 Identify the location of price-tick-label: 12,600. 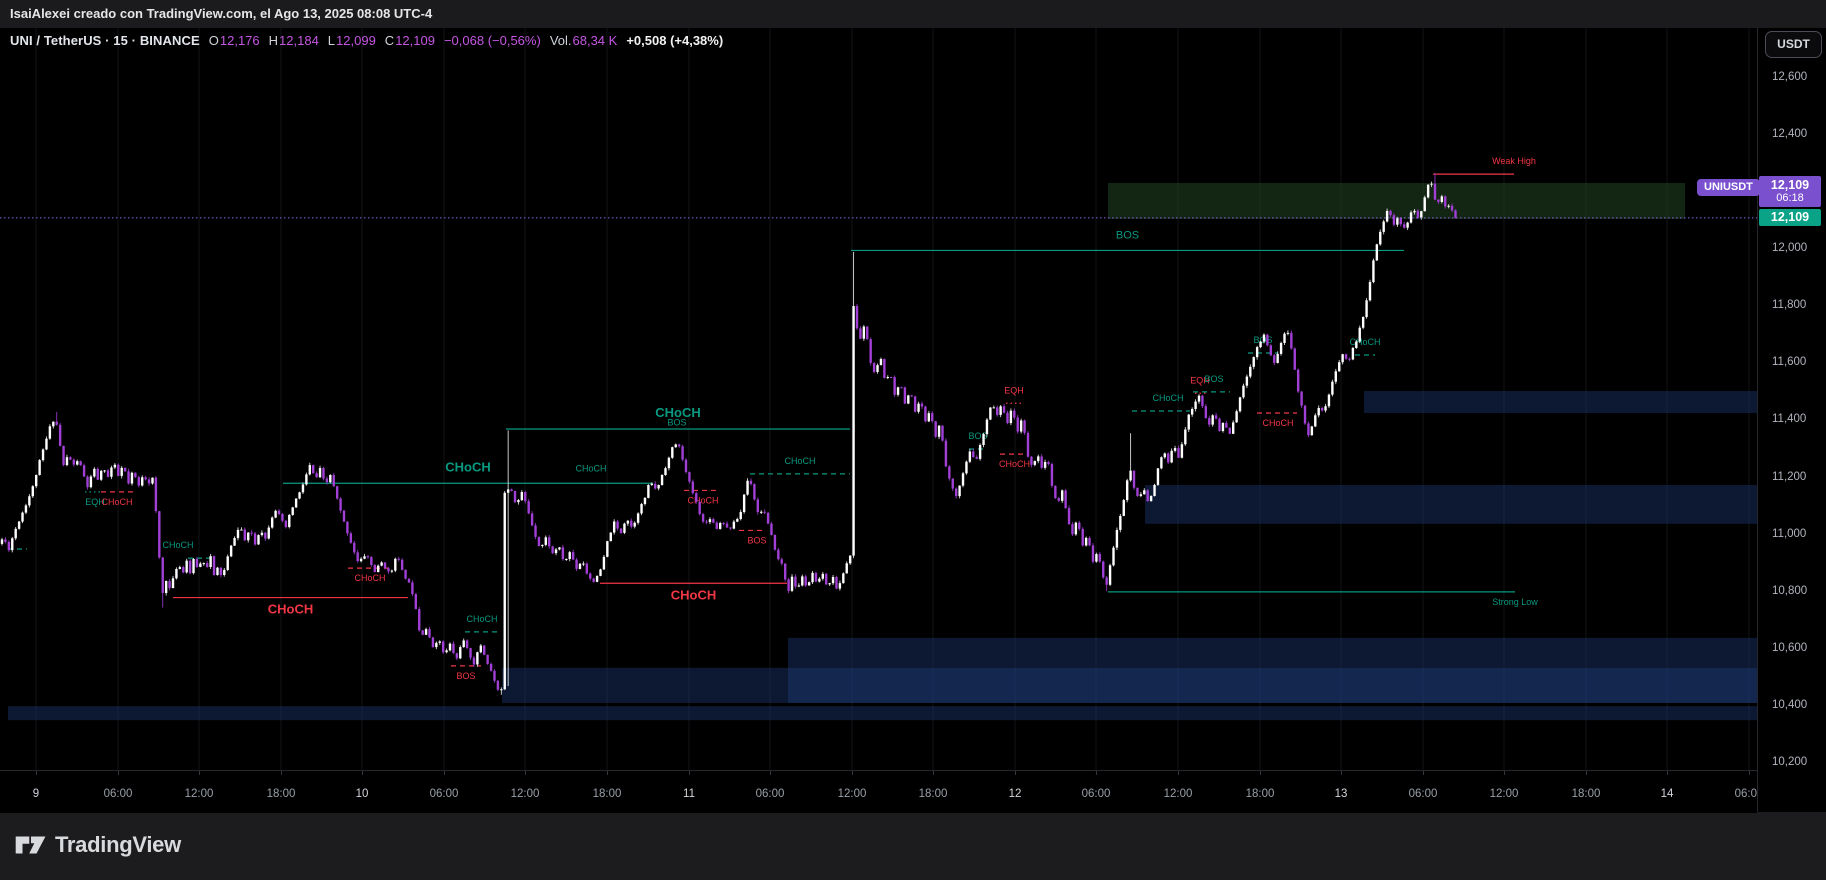
(1790, 76).